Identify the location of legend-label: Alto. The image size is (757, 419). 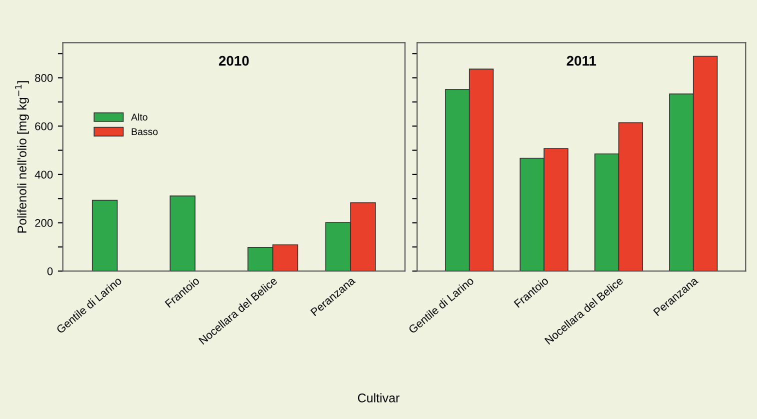
(139, 117).